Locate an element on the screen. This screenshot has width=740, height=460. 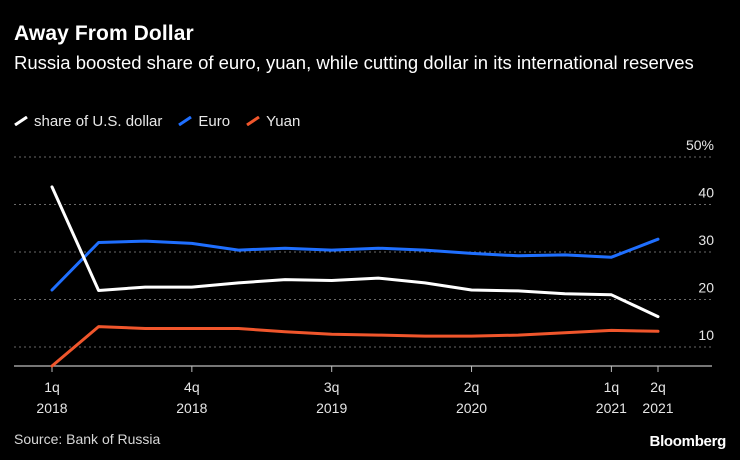
x-tick-label-6-year: 2019 is located at coordinates (331, 408).